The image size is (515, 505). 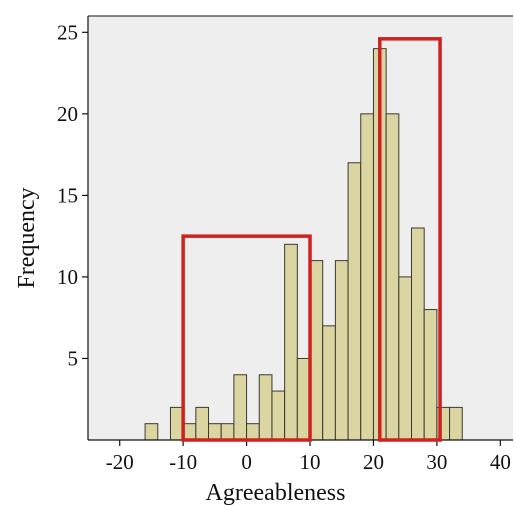 I want to click on y-axis-label: Frequency, so click(x=27, y=237).